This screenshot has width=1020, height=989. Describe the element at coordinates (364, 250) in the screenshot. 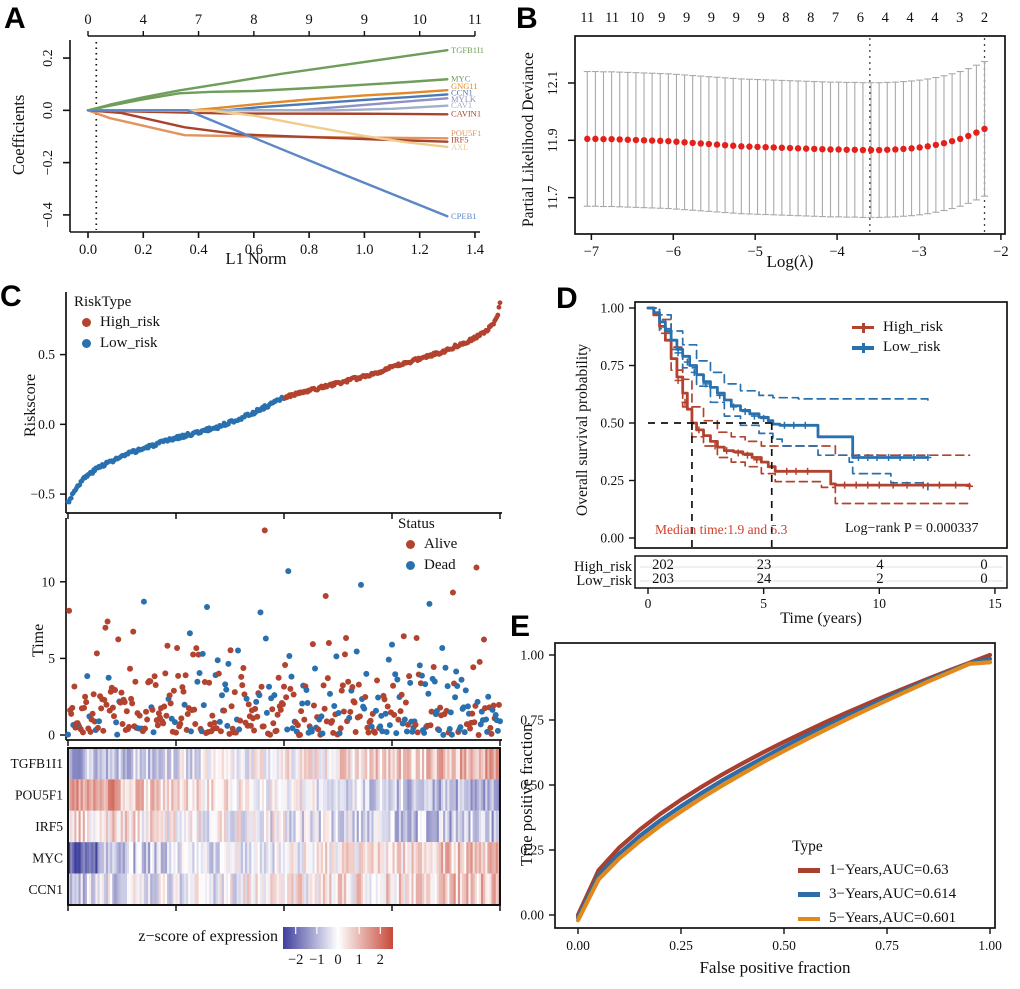

I see `svg-text: 1.0` at that location.